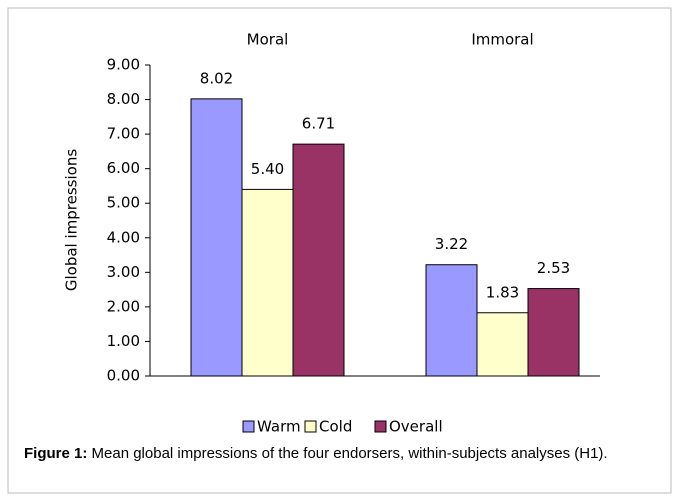  What do you see at coordinates (123, 134) in the screenshot?
I see `y-tick-label: 7.00` at bounding box center [123, 134].